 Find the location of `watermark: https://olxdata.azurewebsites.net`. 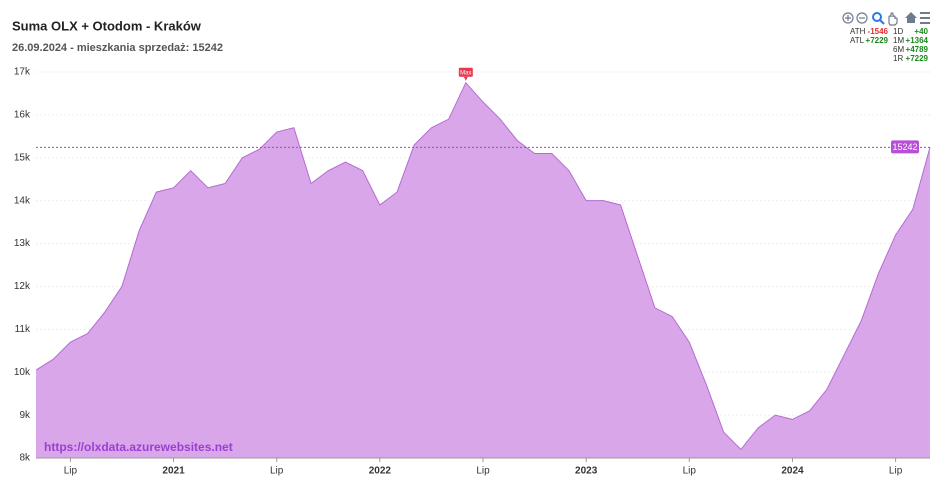

watermark: https://olxdata.azurewebsites.net is located at coordinates (138, 447).